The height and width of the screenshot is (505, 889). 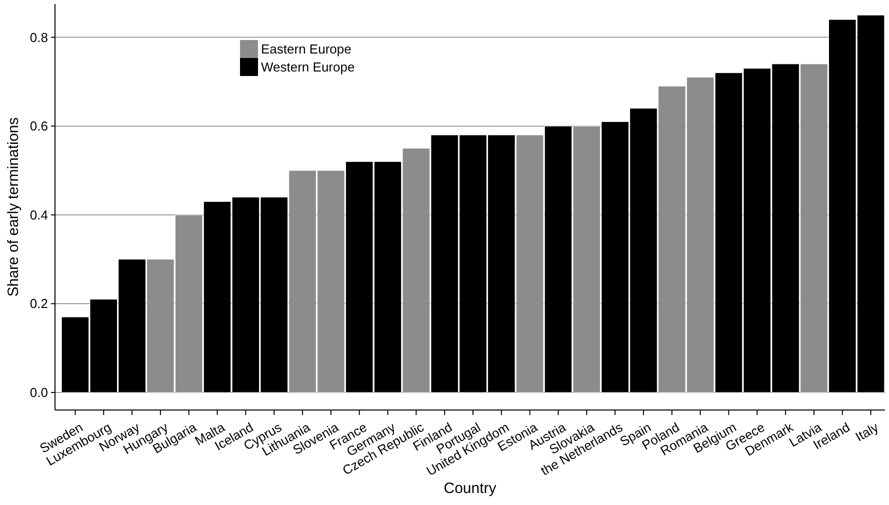 What do you see at coordinates (308, 67) in the screenshot?
I see `legend-label: Western Europe` at bounding box center [308, 67].